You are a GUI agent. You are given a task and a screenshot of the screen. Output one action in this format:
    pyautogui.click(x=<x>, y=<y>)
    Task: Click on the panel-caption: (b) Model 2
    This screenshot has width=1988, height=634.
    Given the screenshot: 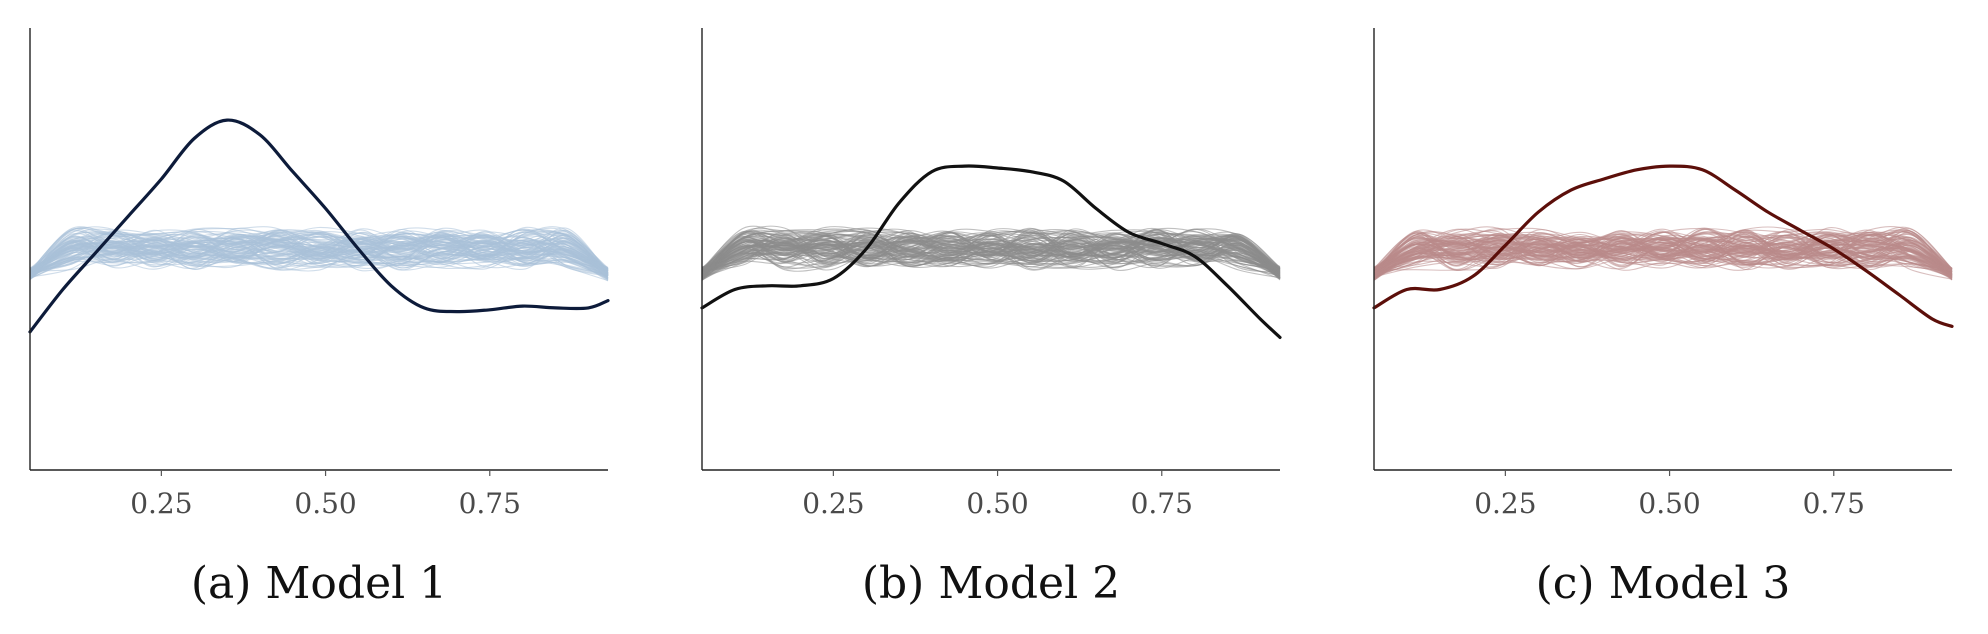 What is the action you would take?
    pyautogui.click(x=991, y=583)
    